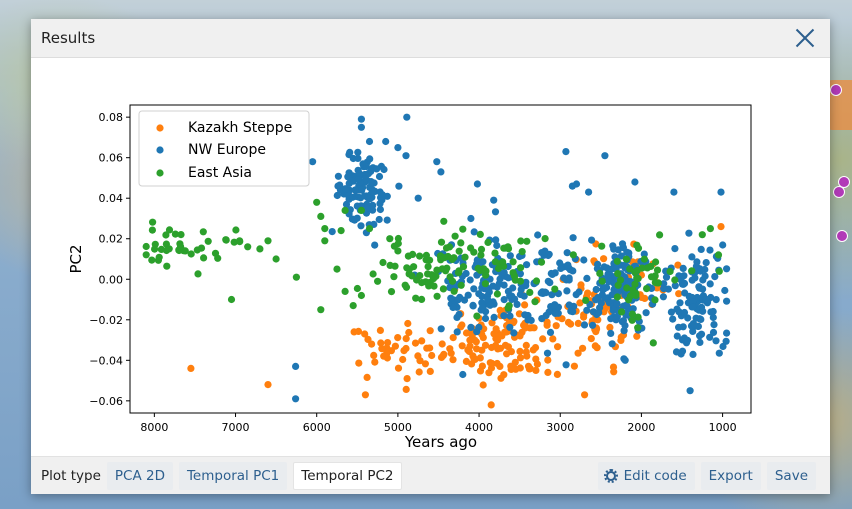 This screenshot has height=509, width=852. What do you see at coordinates (240, 128) in the screenshot?
I see `legend-label-kazakh-steppe: Kazakh Steppe` at bounding box center [240, 128].